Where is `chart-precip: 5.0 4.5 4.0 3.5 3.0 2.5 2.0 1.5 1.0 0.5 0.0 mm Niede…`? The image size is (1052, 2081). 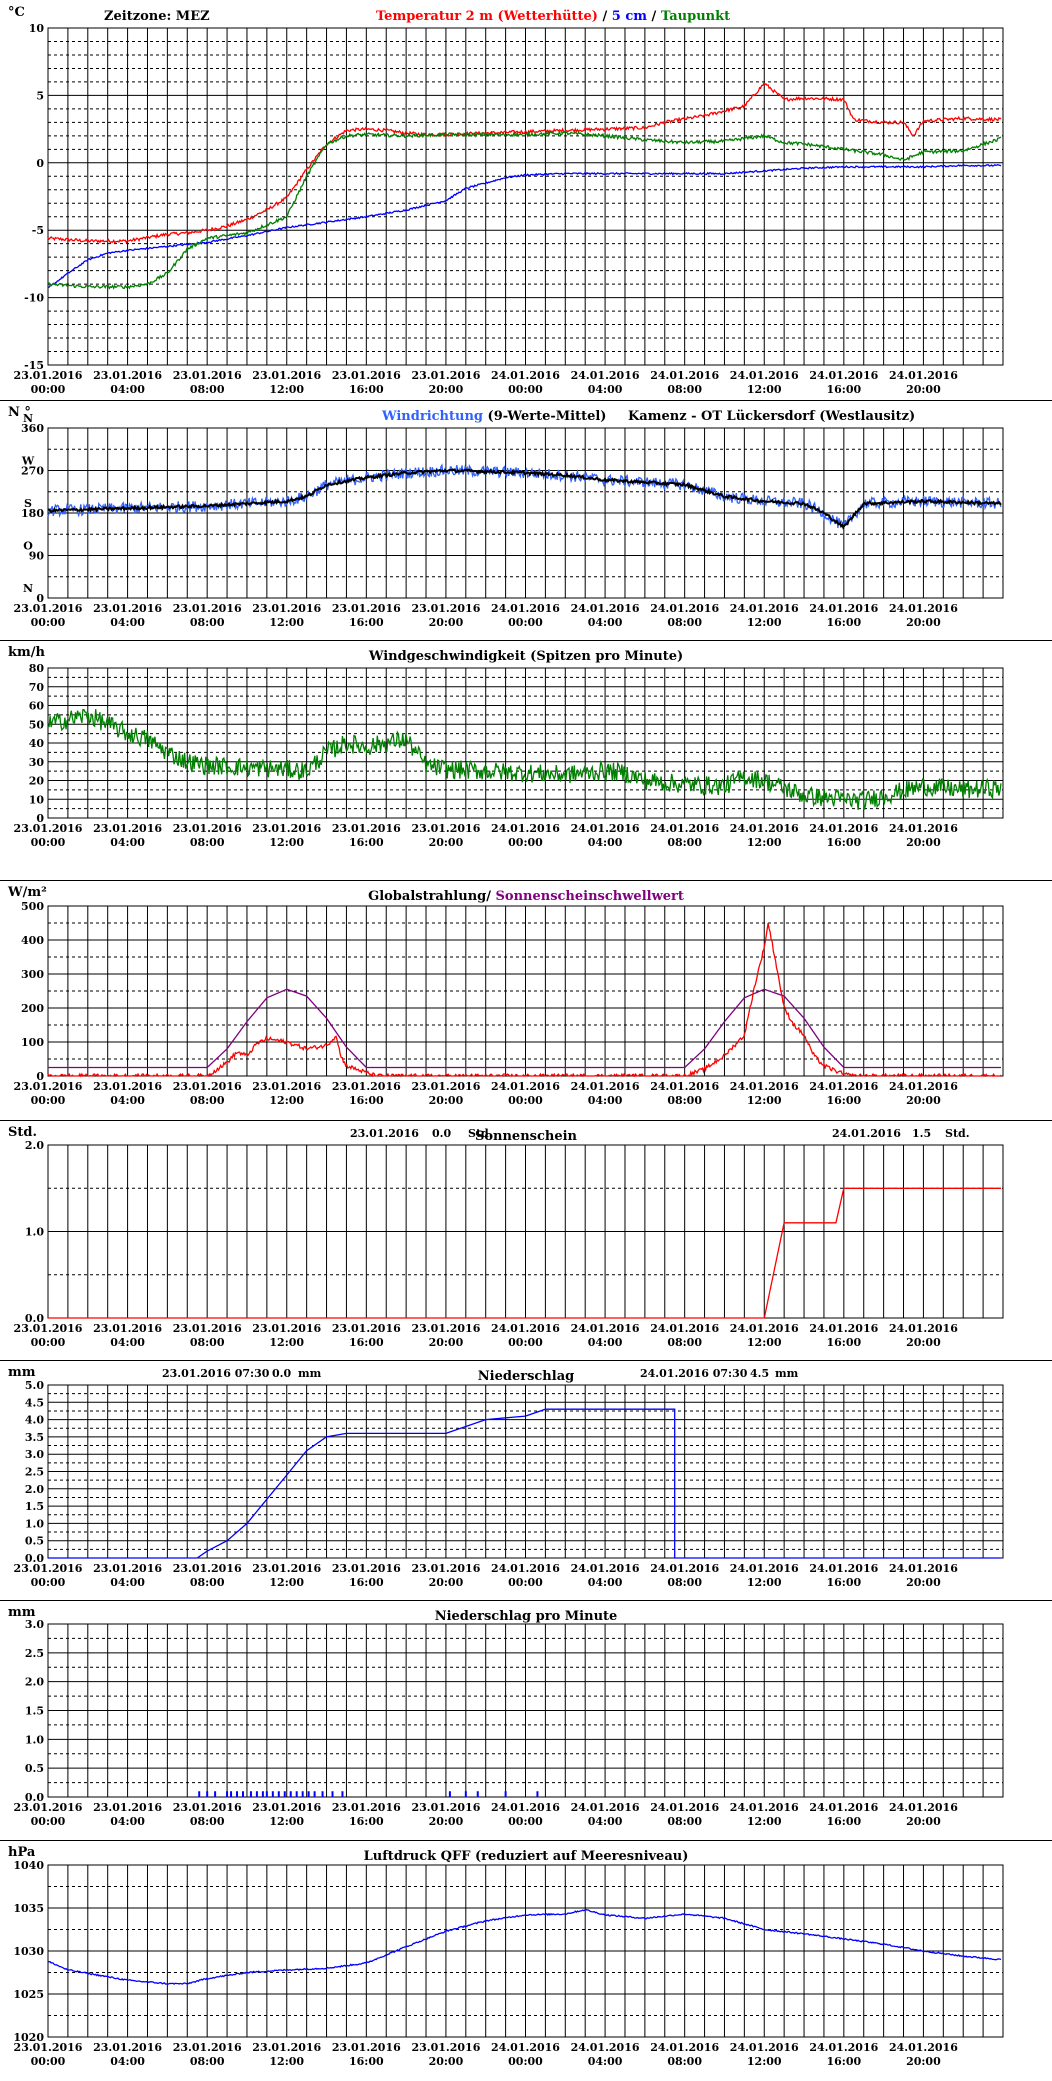 chart-precip: 5.0 4.5 4.0 3.5 3.0 2.5 2.0 1.5 1.0 0.5 0.0 mm Niede… is located at coordinates (526, 1474).